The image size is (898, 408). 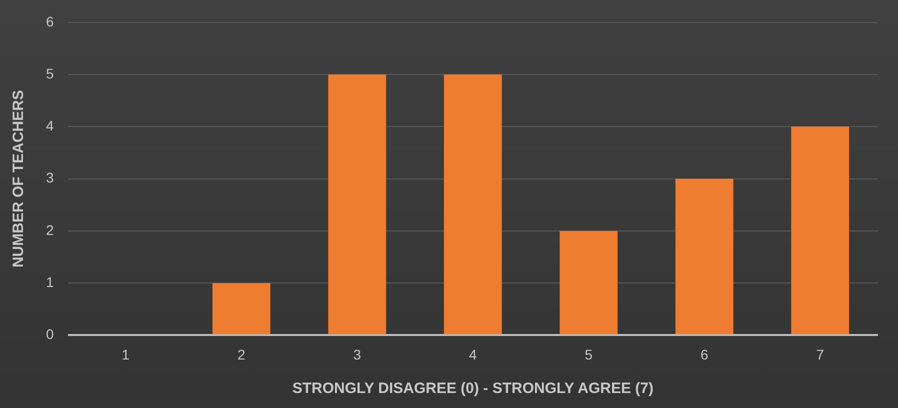 What do you see at coordinates (19, 179) in the screenshot?
I see `y-axis-title: NUMBER OF TEACHERS` at bounding box center [19, 179].